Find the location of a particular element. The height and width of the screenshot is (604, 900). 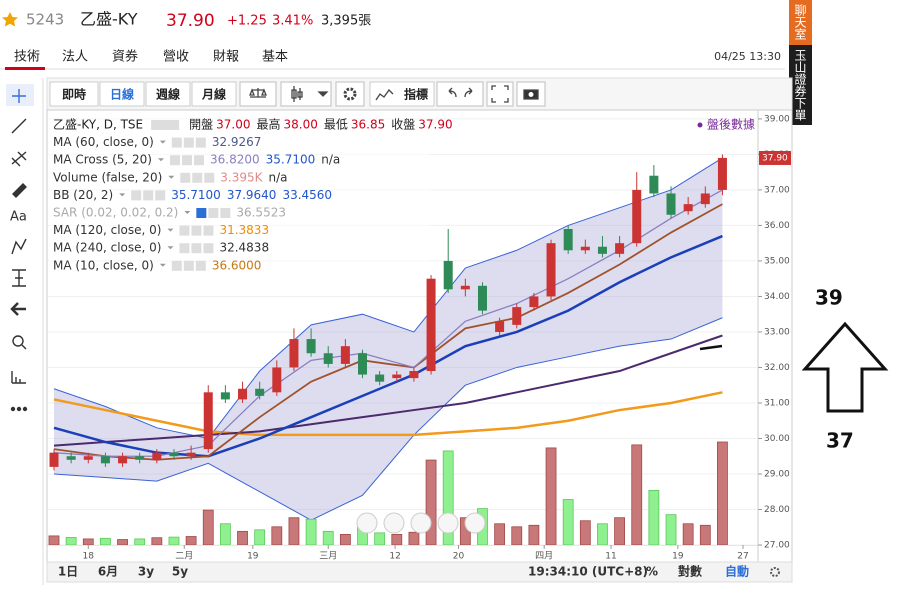

x-tick-label: 20 is located at coordinates (459, 557).